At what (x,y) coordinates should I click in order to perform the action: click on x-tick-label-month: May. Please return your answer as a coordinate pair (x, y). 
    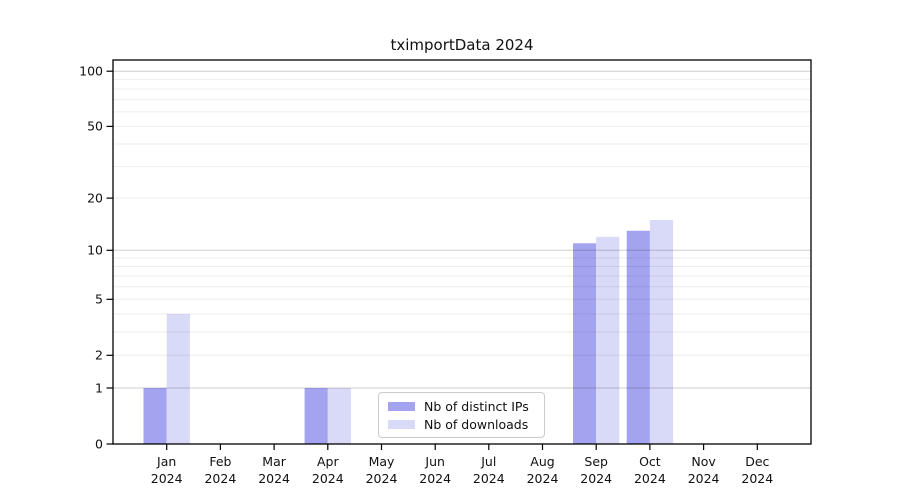
    Looking at the image, I should click on (382, 461).